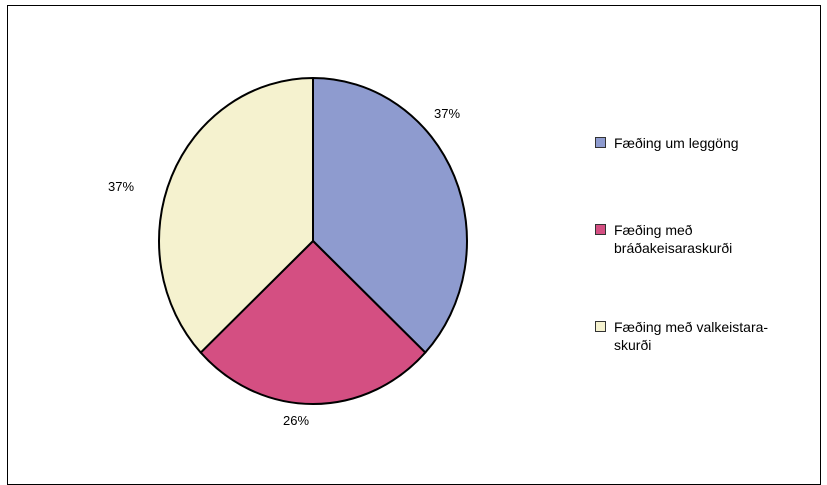 This screenshot has height=485, width=827. Describe the element at coordinates (447, 113) in the screenshot. I see `slice-label-vaginal: 37%` at that location.